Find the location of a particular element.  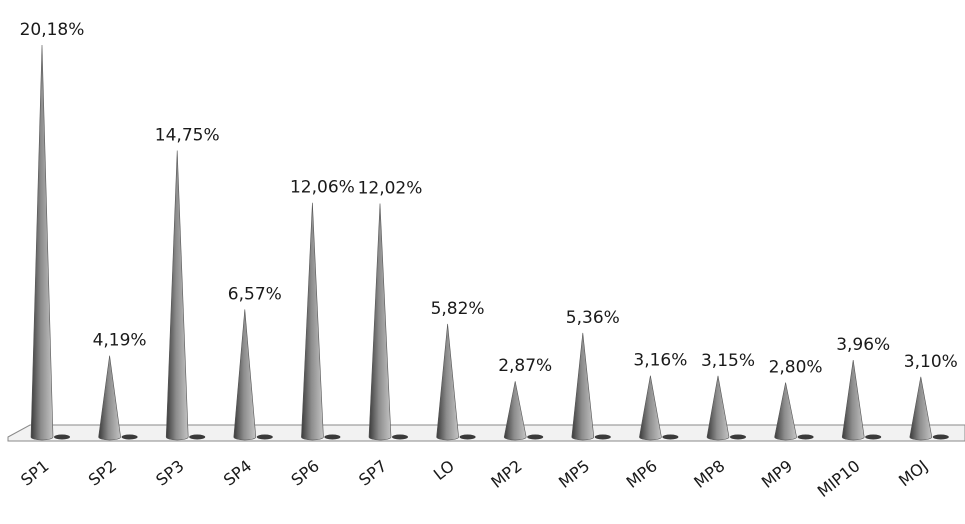

cone-mark-mp8 is located at coordinates (718, 408).